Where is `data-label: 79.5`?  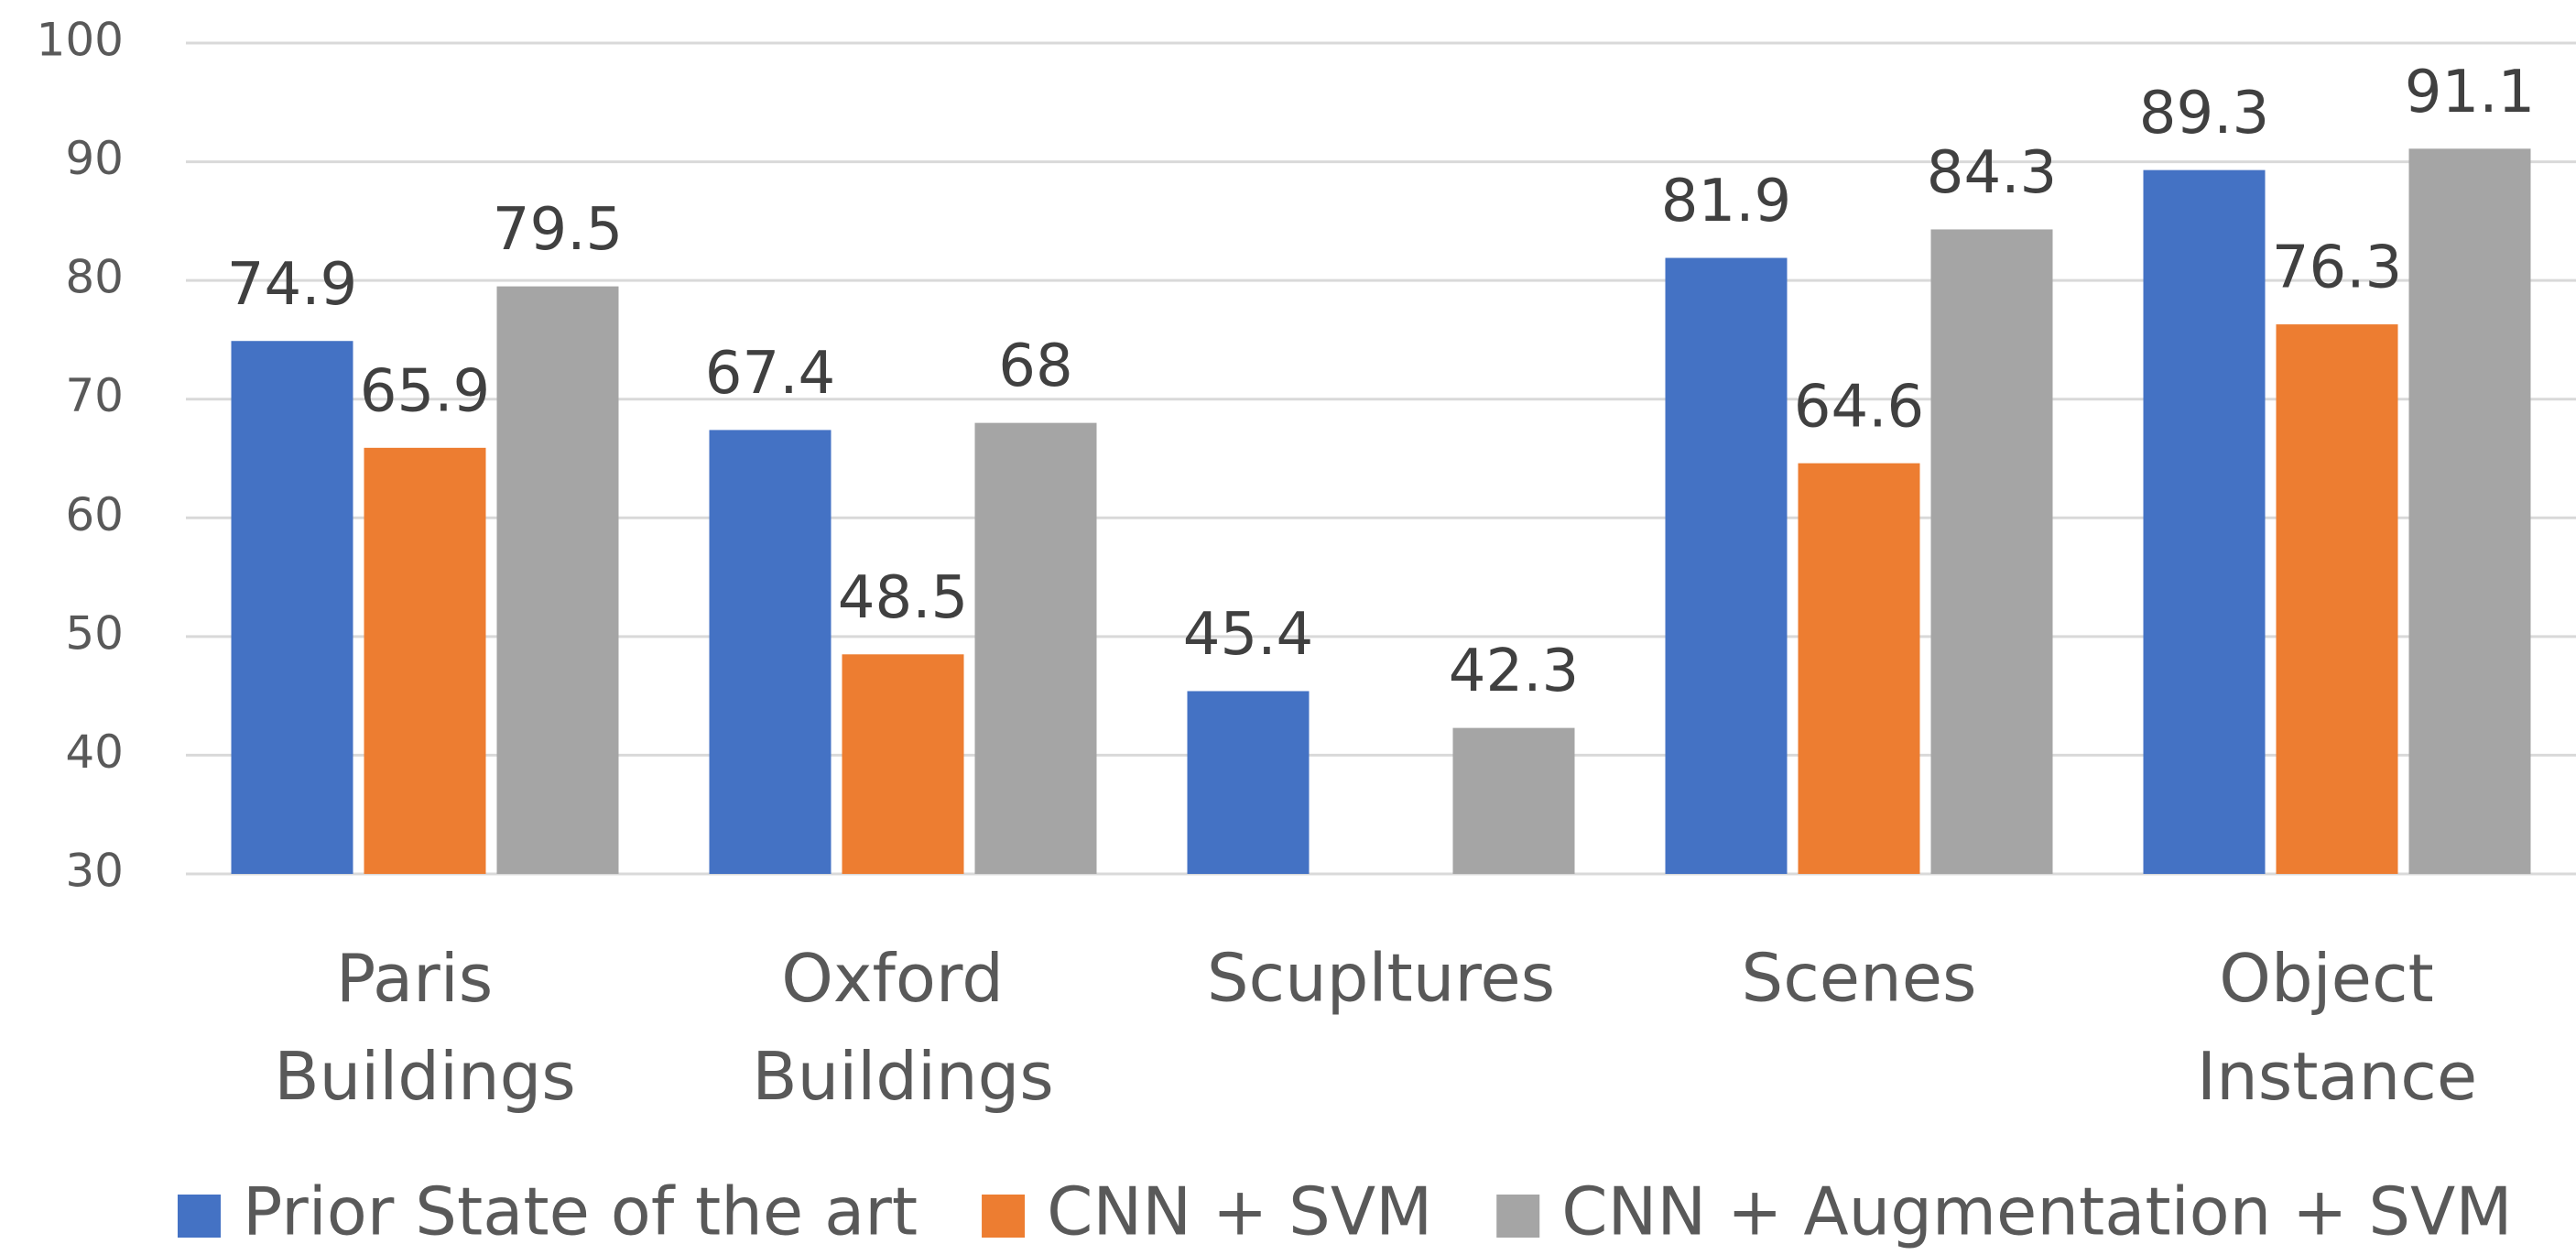
data-label: 79.5 is located at coordinates (558, 230).